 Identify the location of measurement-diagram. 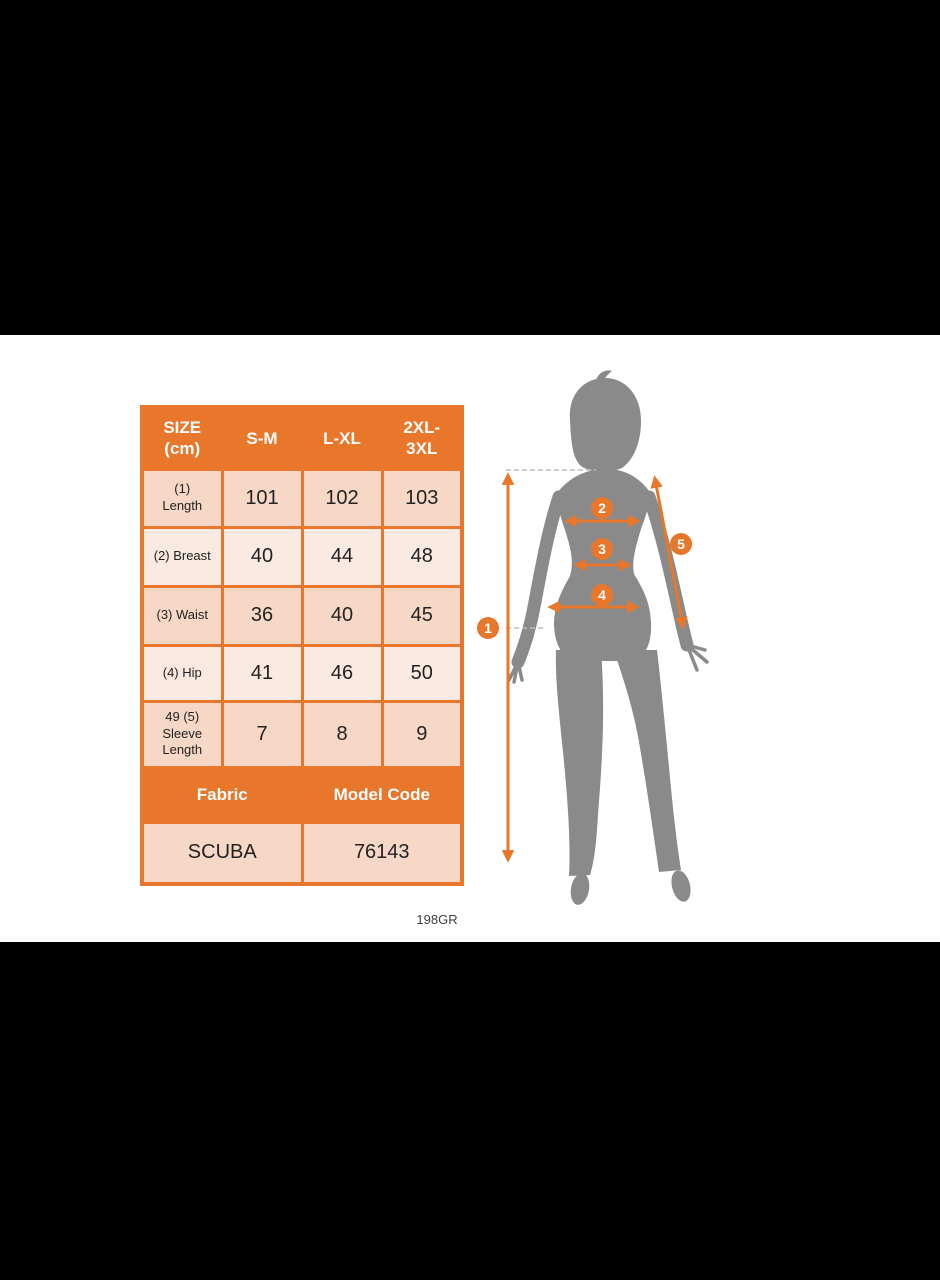
(605, 637).